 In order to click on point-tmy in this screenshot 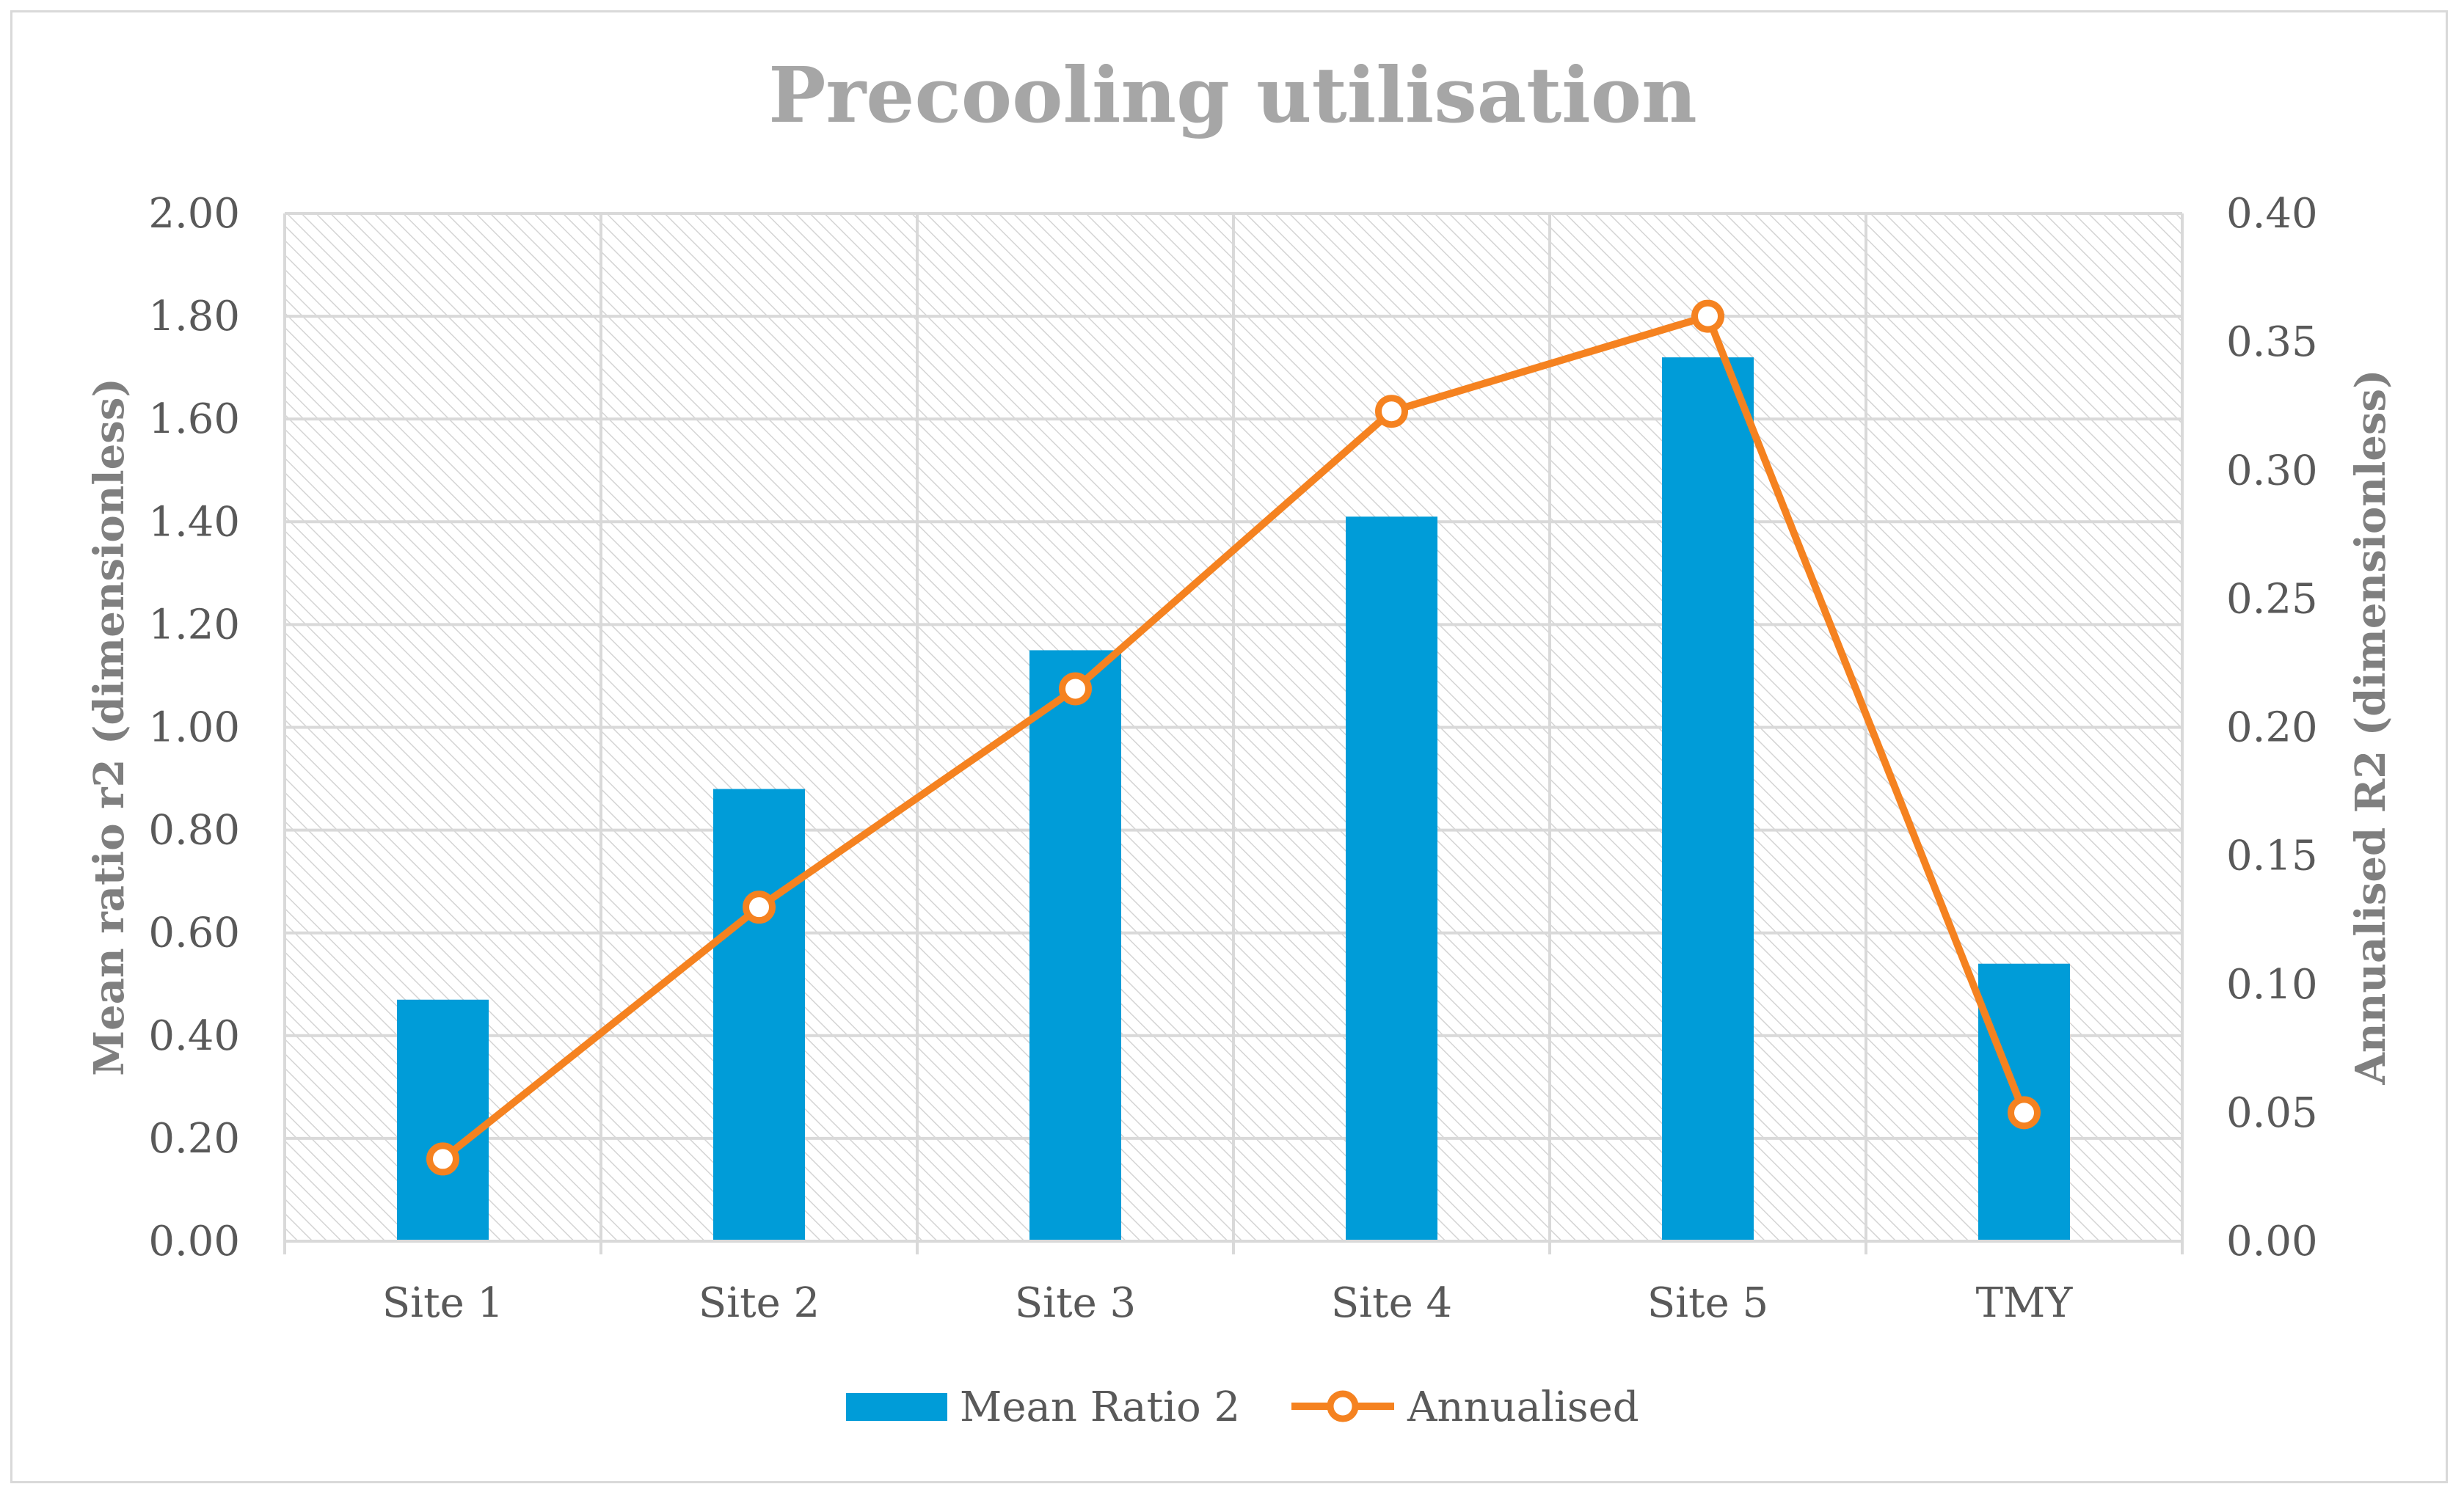, I will do `click(2024, 1113)`.